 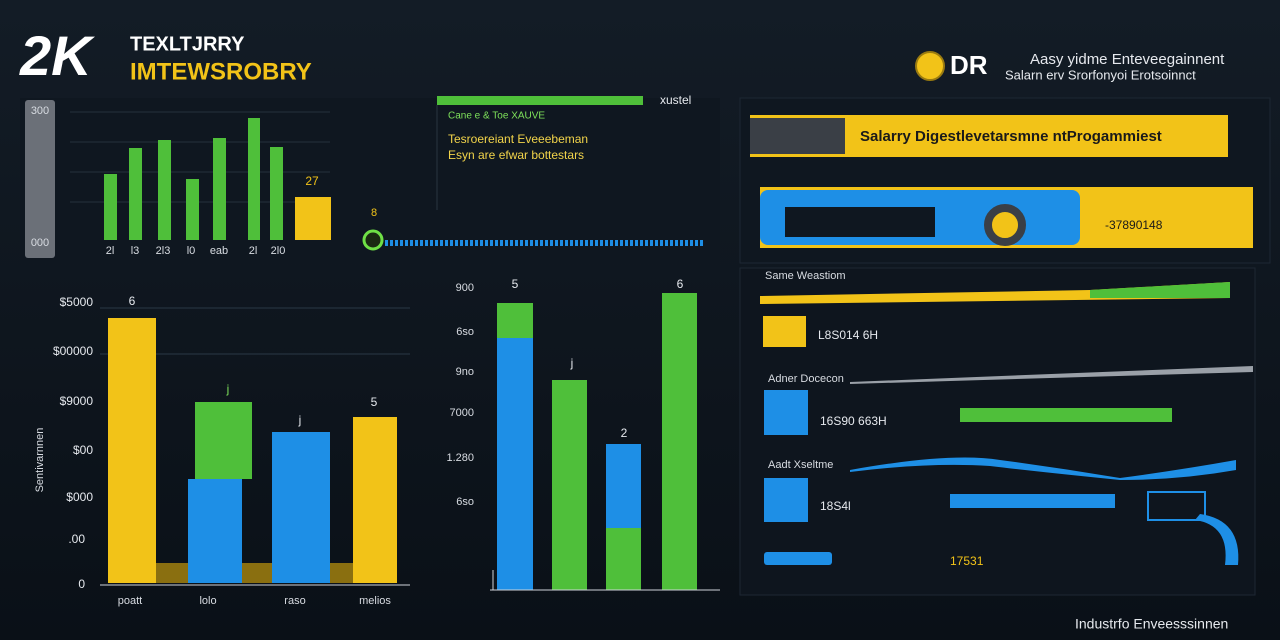 What do you see at coordinates (163, 251) in the screenshot?
I see `x-label: 2l3` at bounding box center [163, 251].